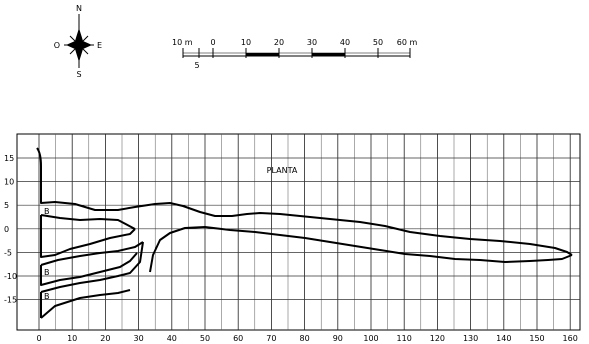 This screenshot has width=589, height=344. I want to click on compass-south-label: S, so click(78, 74).